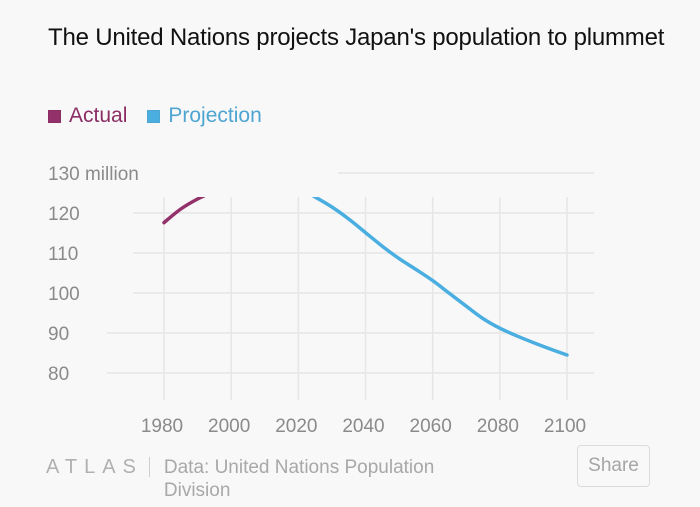  I want to click on data-source: Data: United Nations Population Division, so click(299, 479).